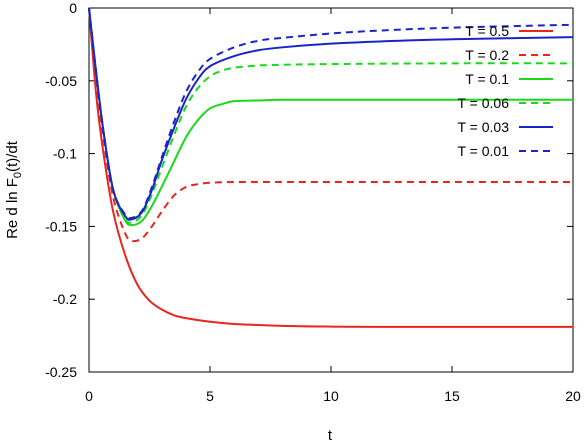 The height and width of the screenshot is (443, 588). Describe the element at coordinates (65, 154) in the screenshot. I see `y-tick-label: -0.1` at that location.